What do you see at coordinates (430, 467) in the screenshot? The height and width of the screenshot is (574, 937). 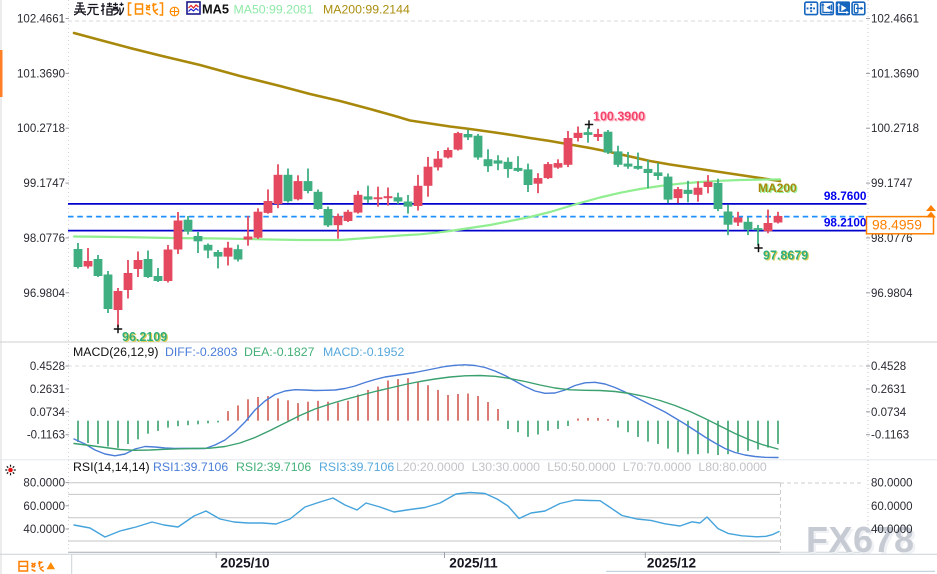 I see `svg-text: L20:20.0000` at bounding box center [430, 467].